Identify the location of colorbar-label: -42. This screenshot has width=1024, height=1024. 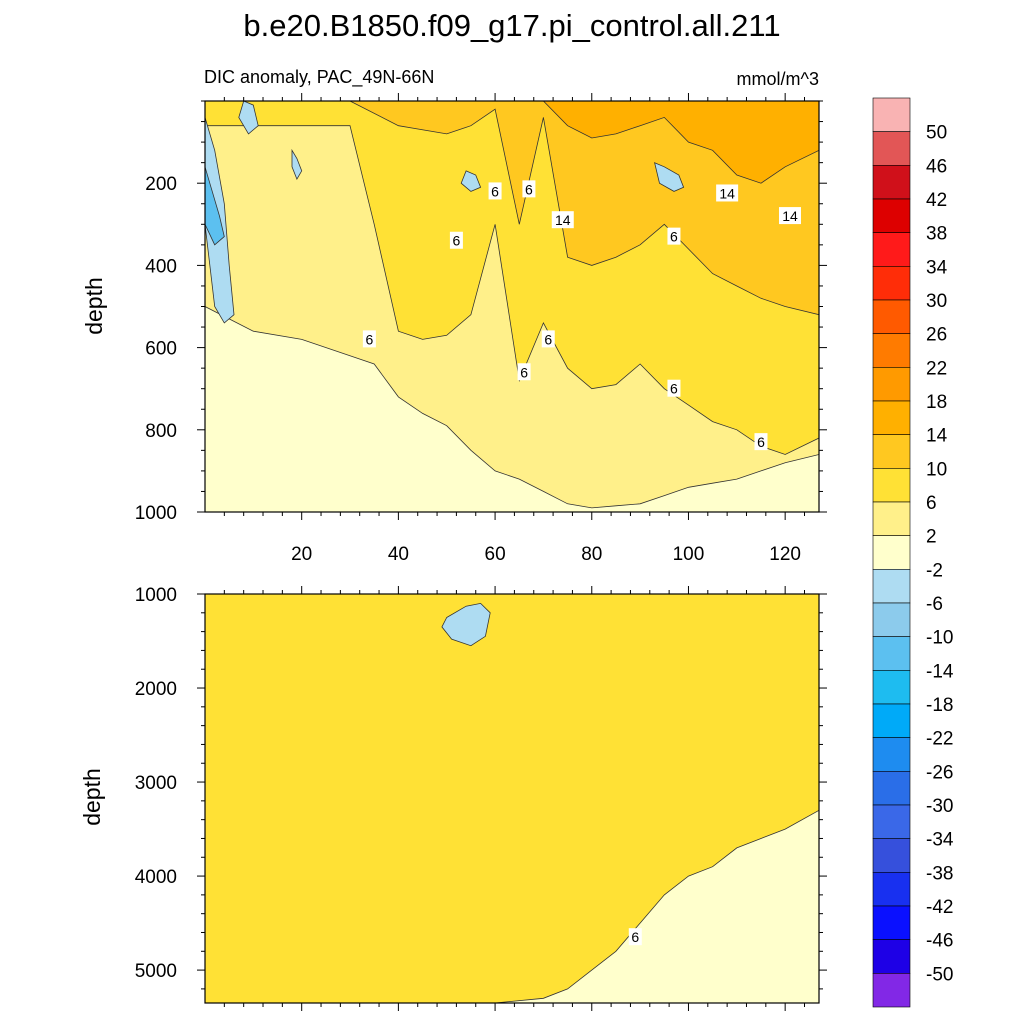
(939, 907).